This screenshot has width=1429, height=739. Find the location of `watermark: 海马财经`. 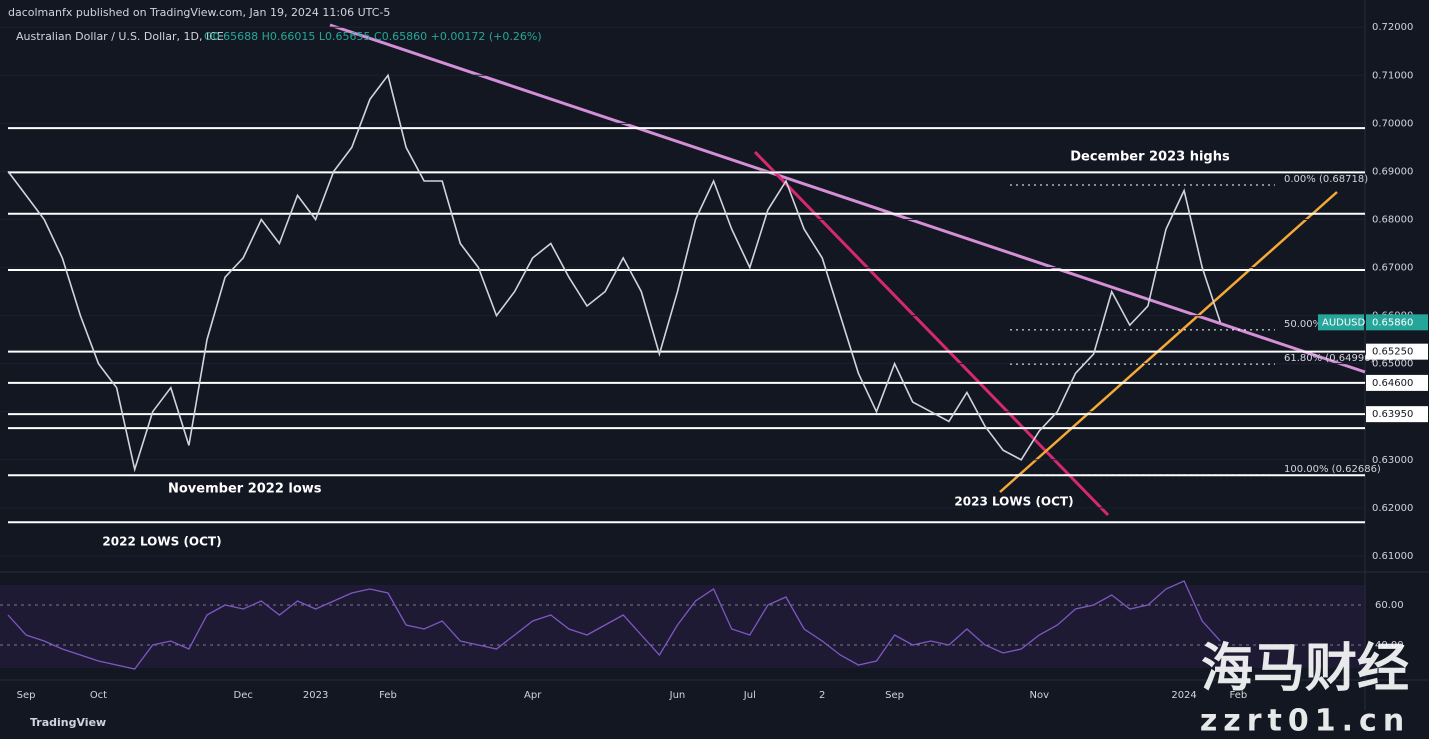

watermark: 海马财经 is located at coordinates (1305, 669).